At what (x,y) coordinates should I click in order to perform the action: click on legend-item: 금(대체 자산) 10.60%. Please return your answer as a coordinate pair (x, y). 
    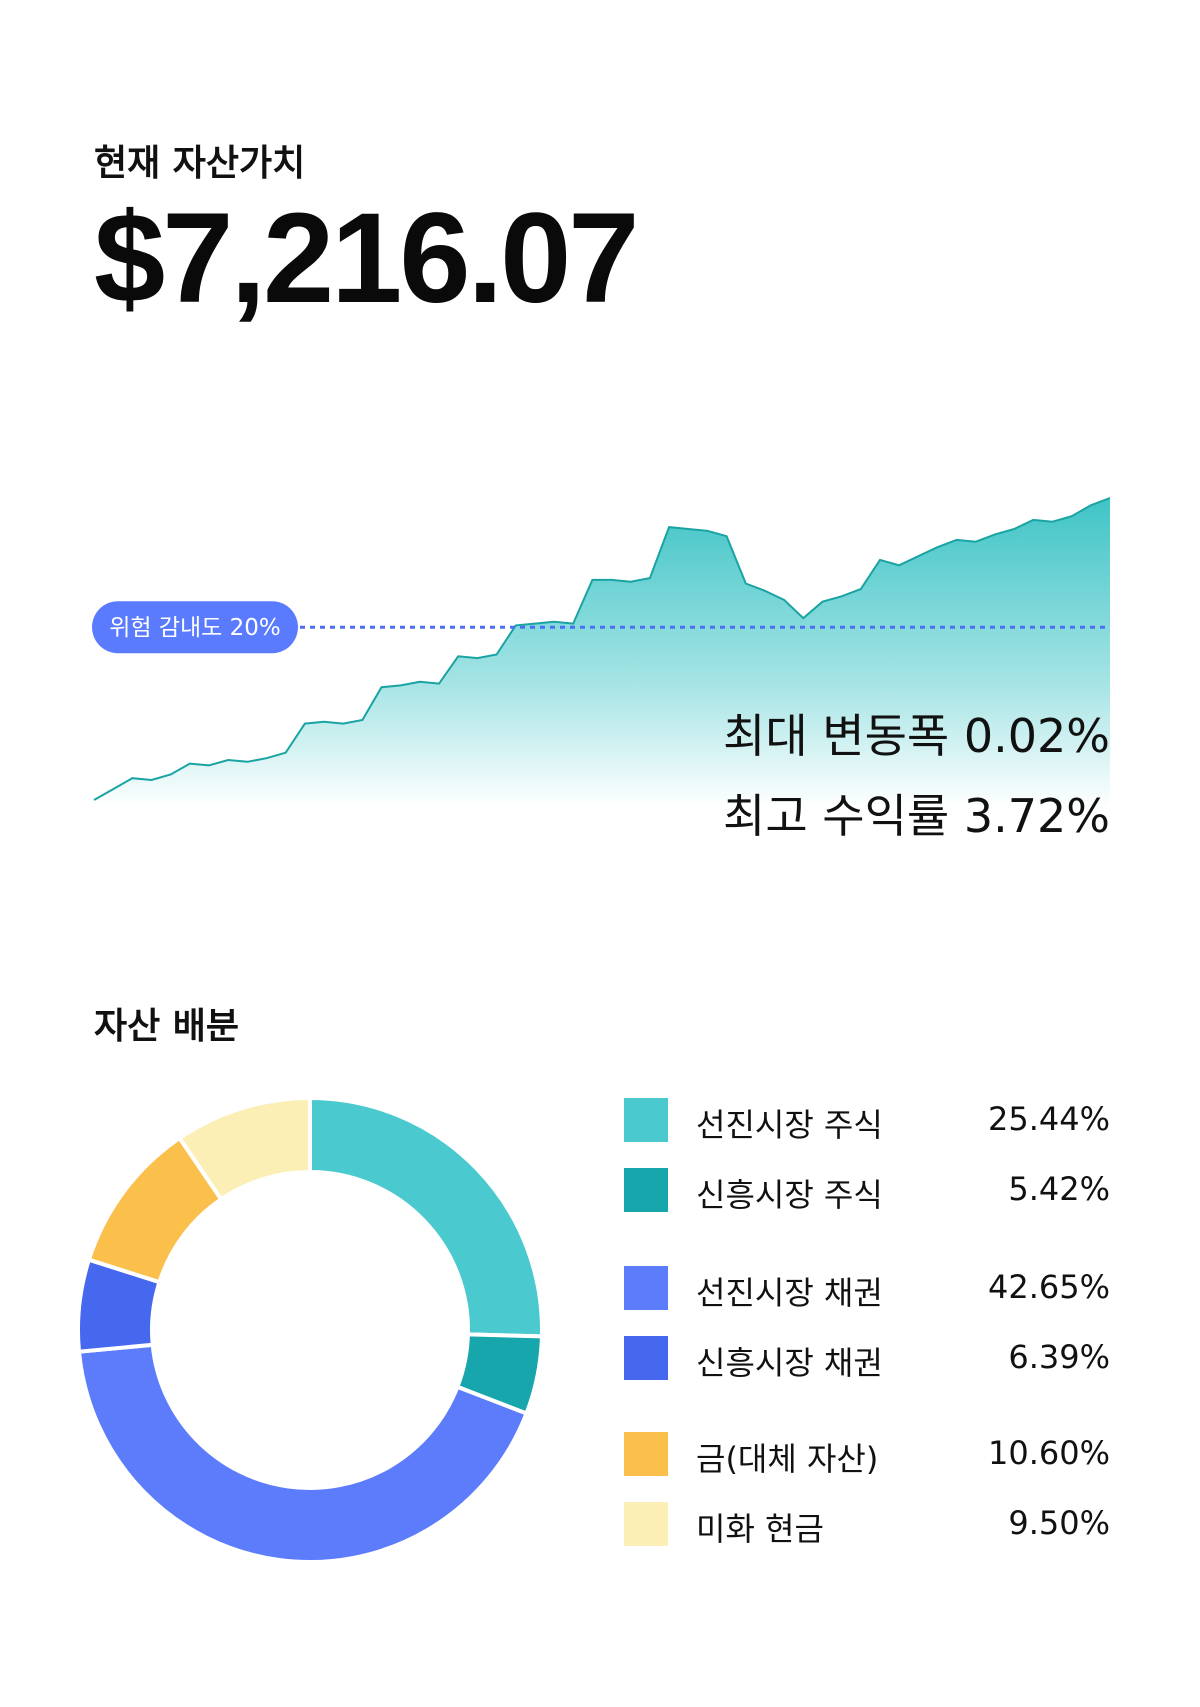
    Looking at the image, I should click on (867, 1455).